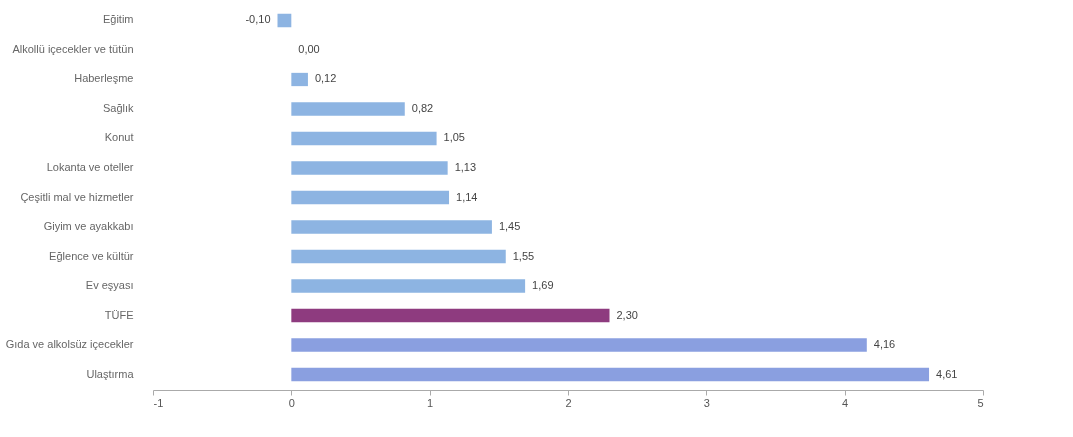 The width and height of the screenshot is (1073, 437). Describe the element at coordinates (69, 344) in the screenshot. I see `y-tick-label: Gıda ve alkolsüz içecekler` at that location.